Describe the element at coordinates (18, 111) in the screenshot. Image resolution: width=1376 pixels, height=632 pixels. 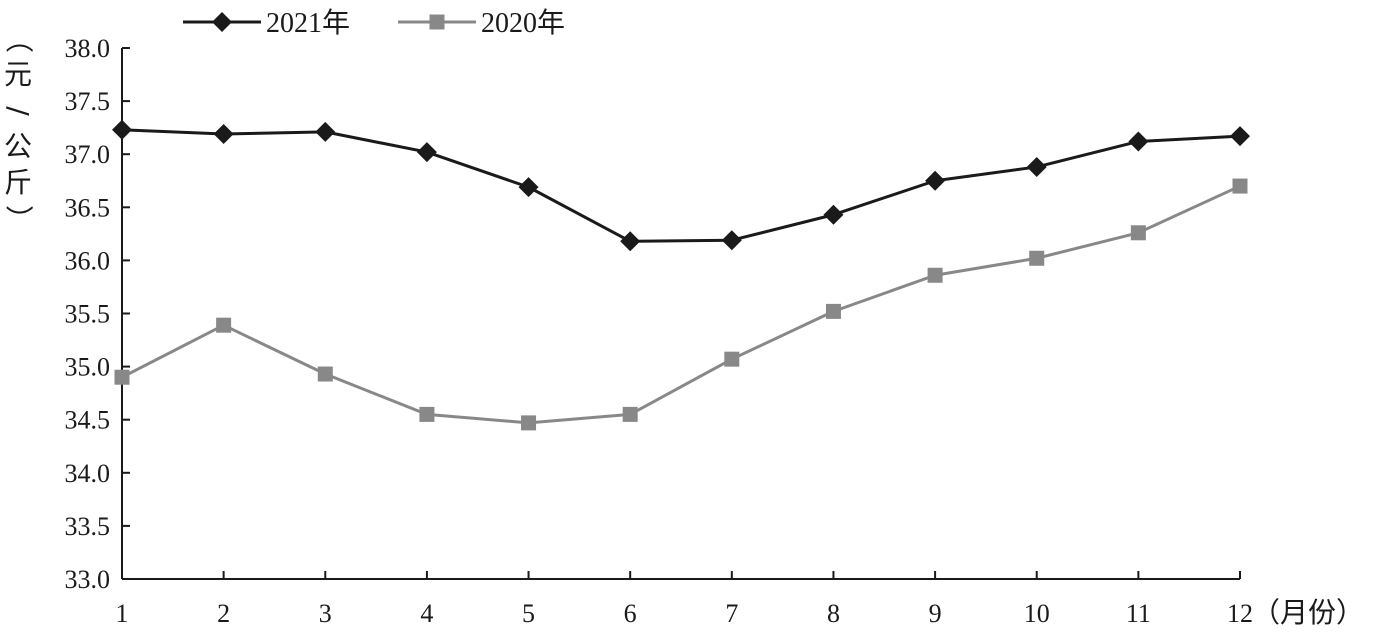
I see `y-unit-char: /` at that location.